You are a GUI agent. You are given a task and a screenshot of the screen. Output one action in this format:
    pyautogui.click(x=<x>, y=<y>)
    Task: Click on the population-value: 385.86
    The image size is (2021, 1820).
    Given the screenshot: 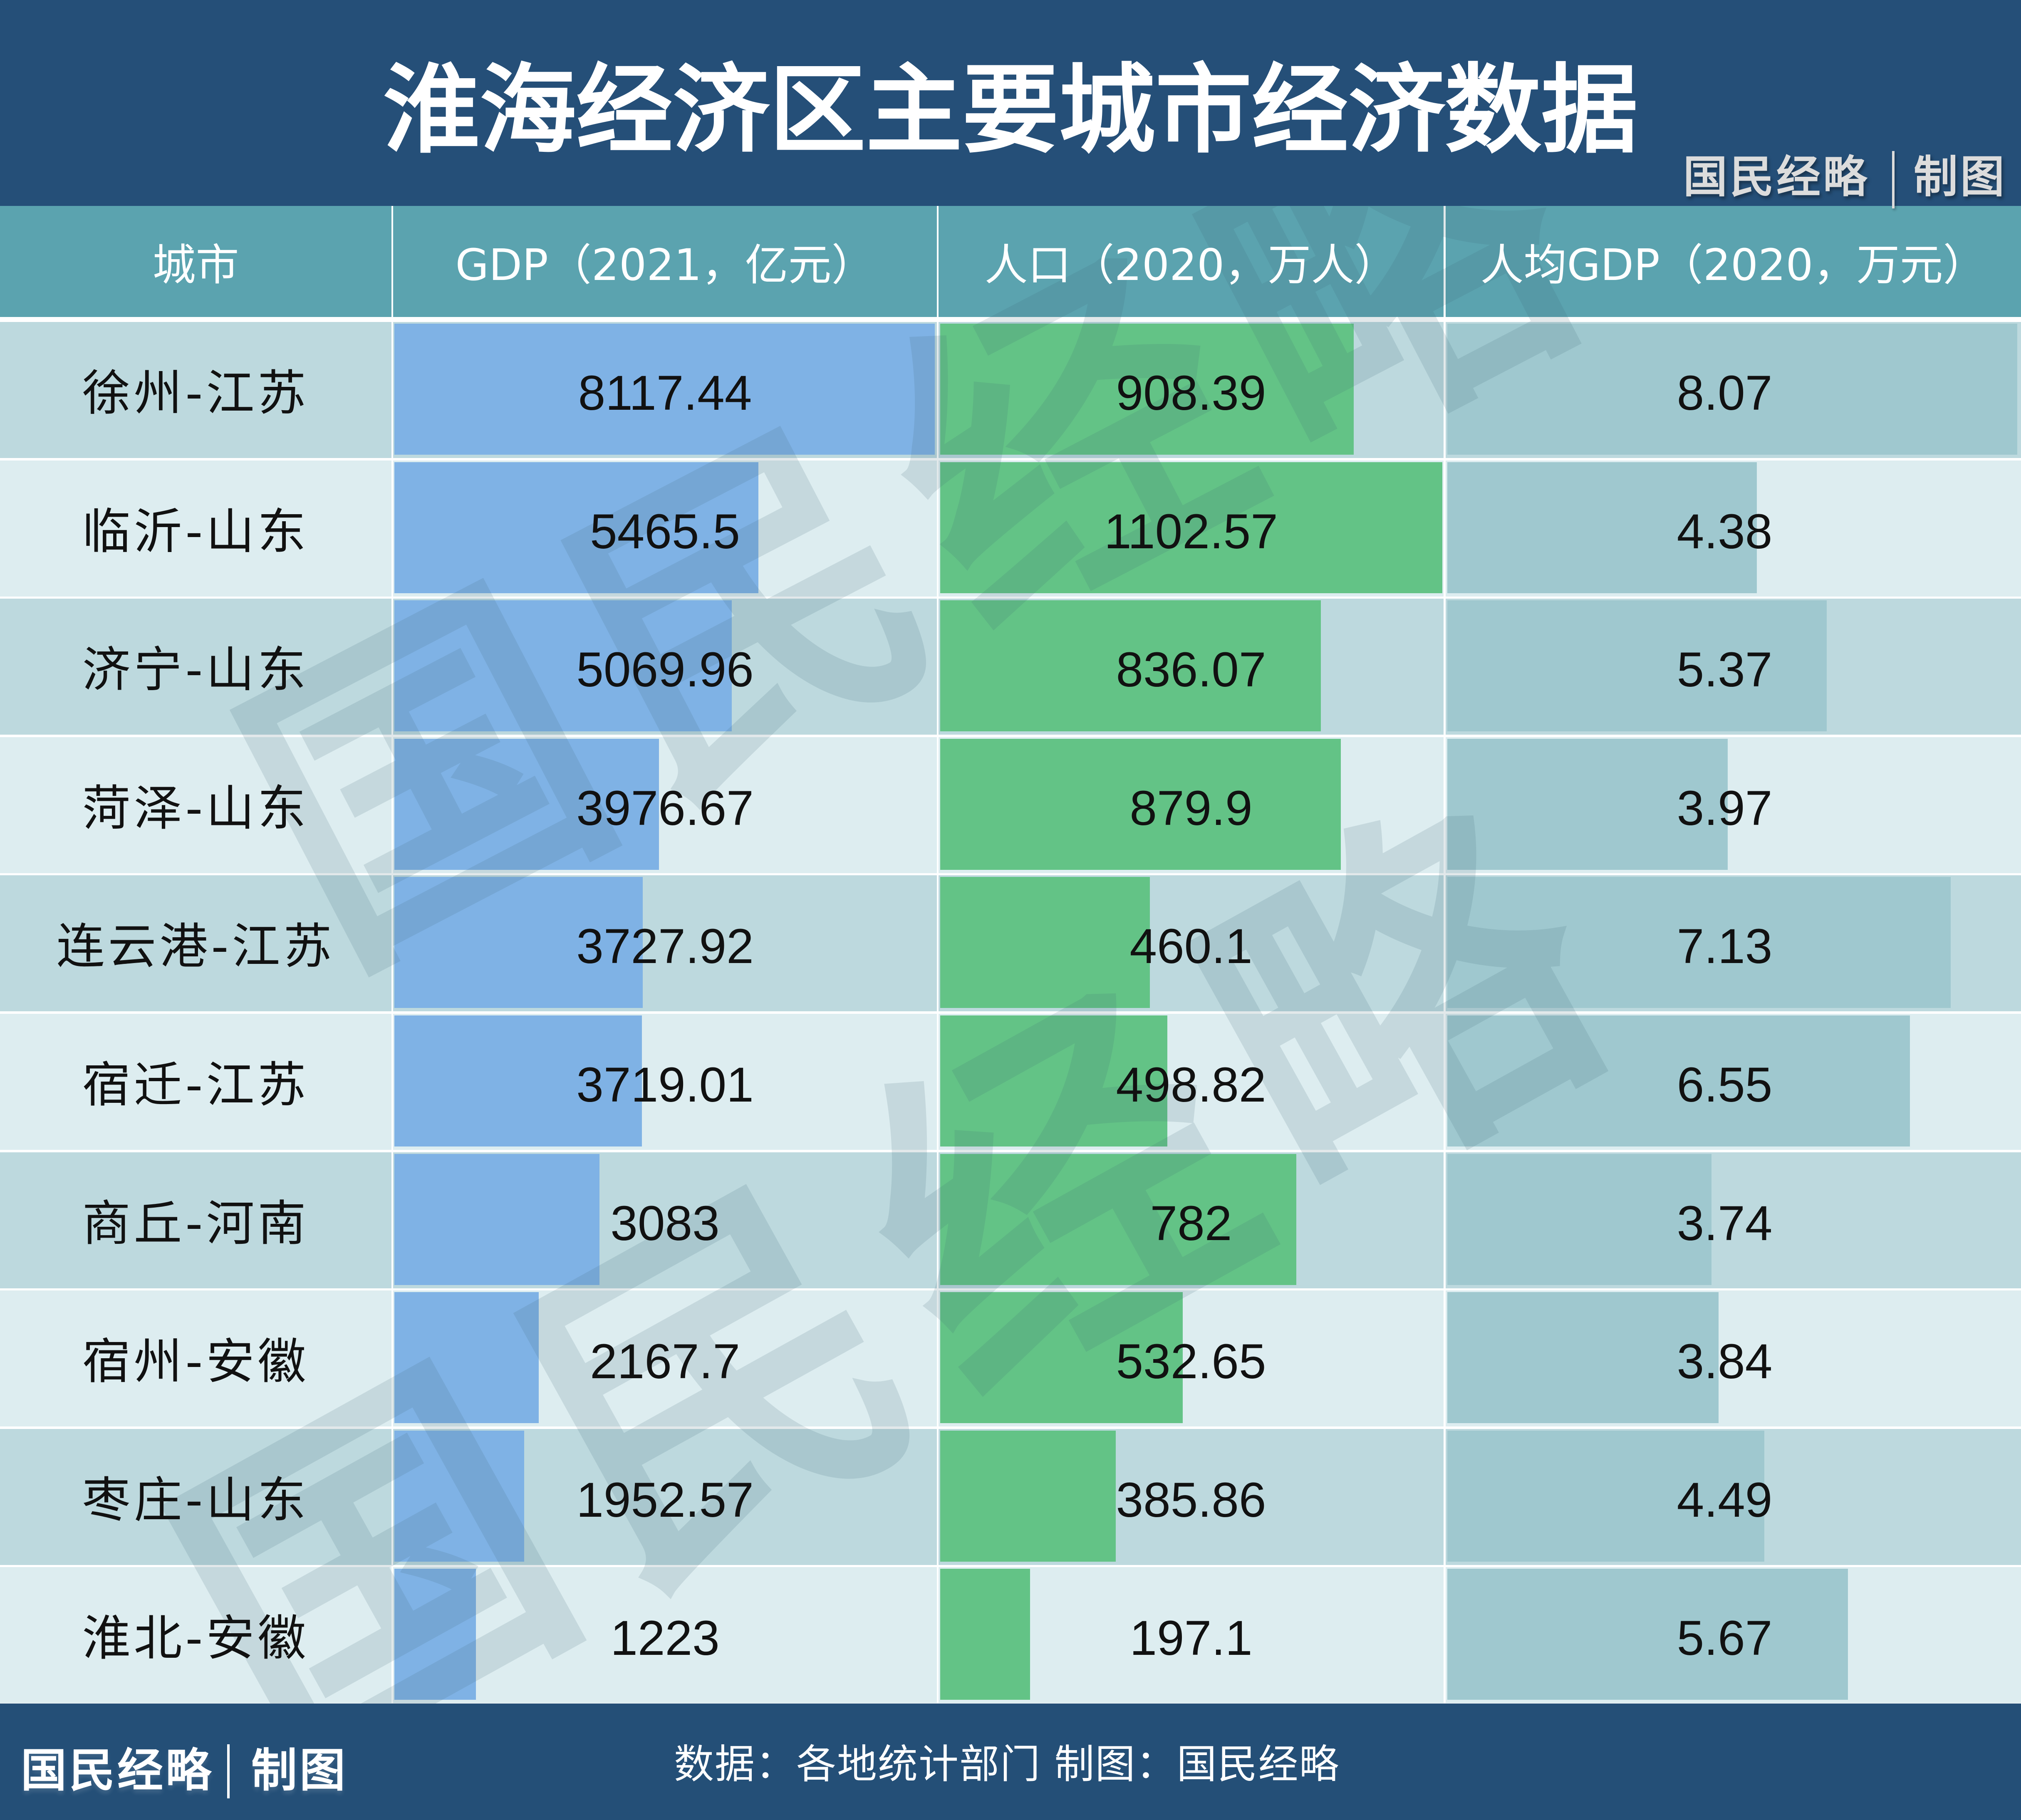 What is the action you would take?
    pyautogui.click(x=1191, y=1500)
    